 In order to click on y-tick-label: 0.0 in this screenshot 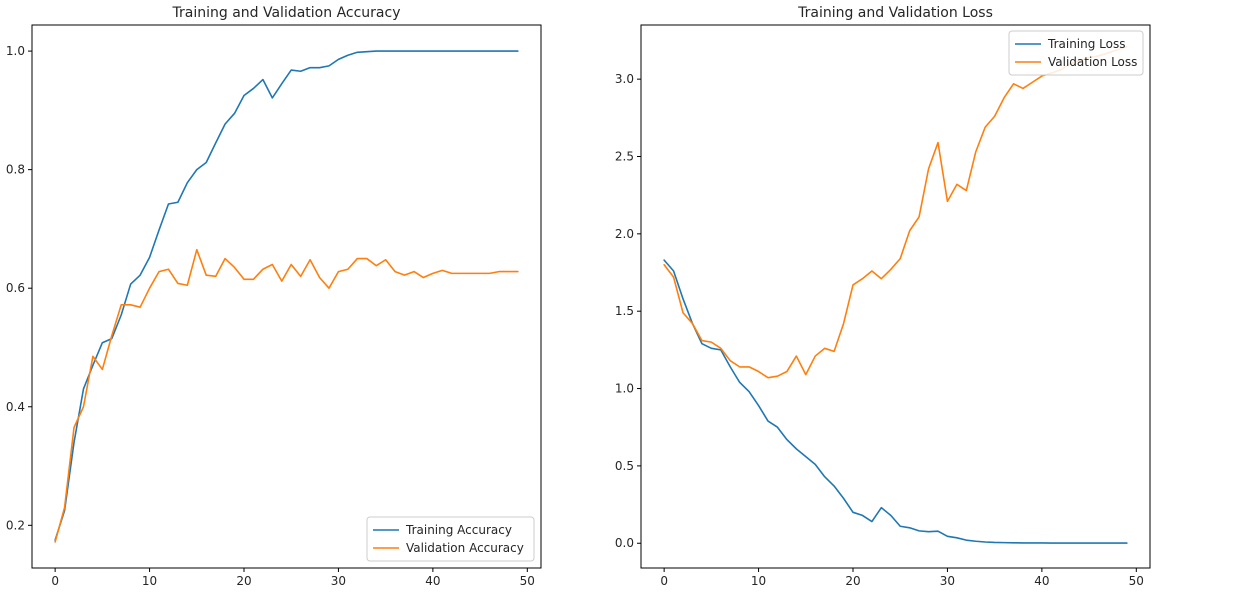, I will do `click(624, 543)`.